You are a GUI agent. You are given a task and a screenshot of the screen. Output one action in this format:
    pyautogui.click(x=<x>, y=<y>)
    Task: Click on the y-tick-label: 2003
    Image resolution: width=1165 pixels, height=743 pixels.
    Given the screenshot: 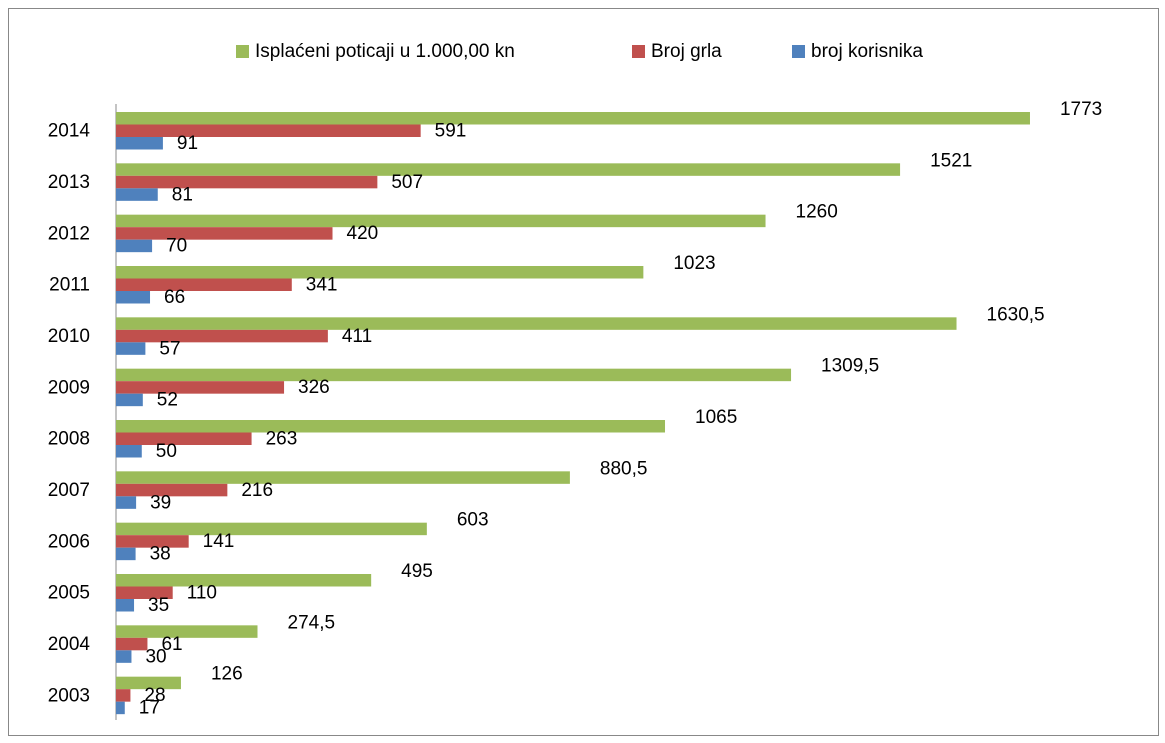 What is the action you would take?
    pyautogui.click(x=69, y=695)
    